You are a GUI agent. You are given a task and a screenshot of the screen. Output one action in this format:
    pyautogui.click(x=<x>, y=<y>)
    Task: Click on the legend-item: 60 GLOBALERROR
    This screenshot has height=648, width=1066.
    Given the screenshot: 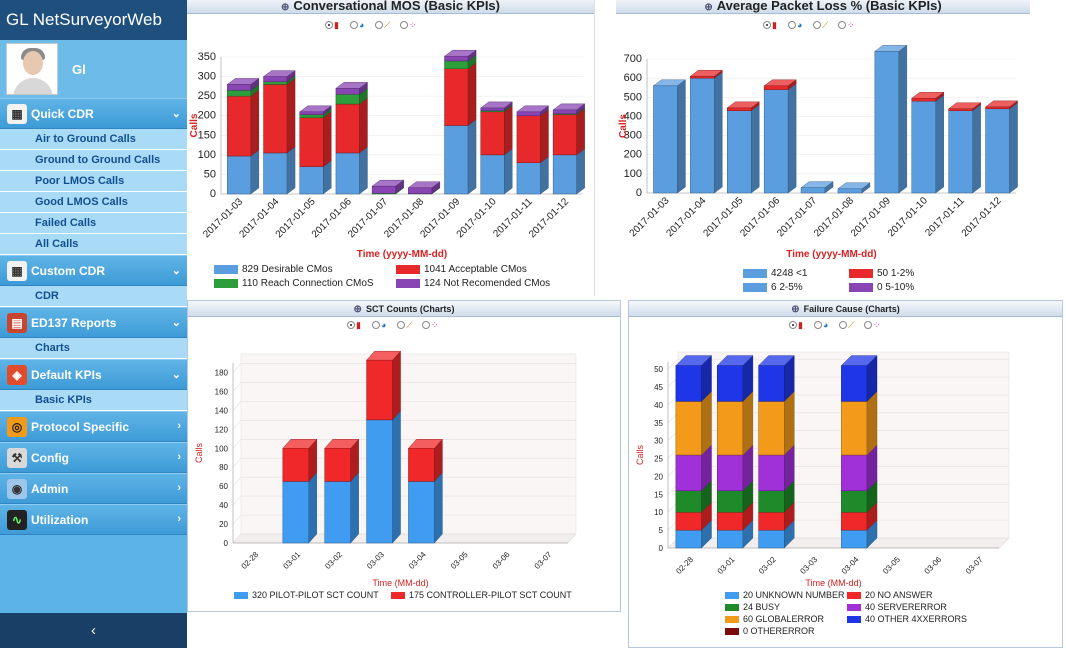 What is the action you would take?
    pyautogui.click(x=786, y=619)
    